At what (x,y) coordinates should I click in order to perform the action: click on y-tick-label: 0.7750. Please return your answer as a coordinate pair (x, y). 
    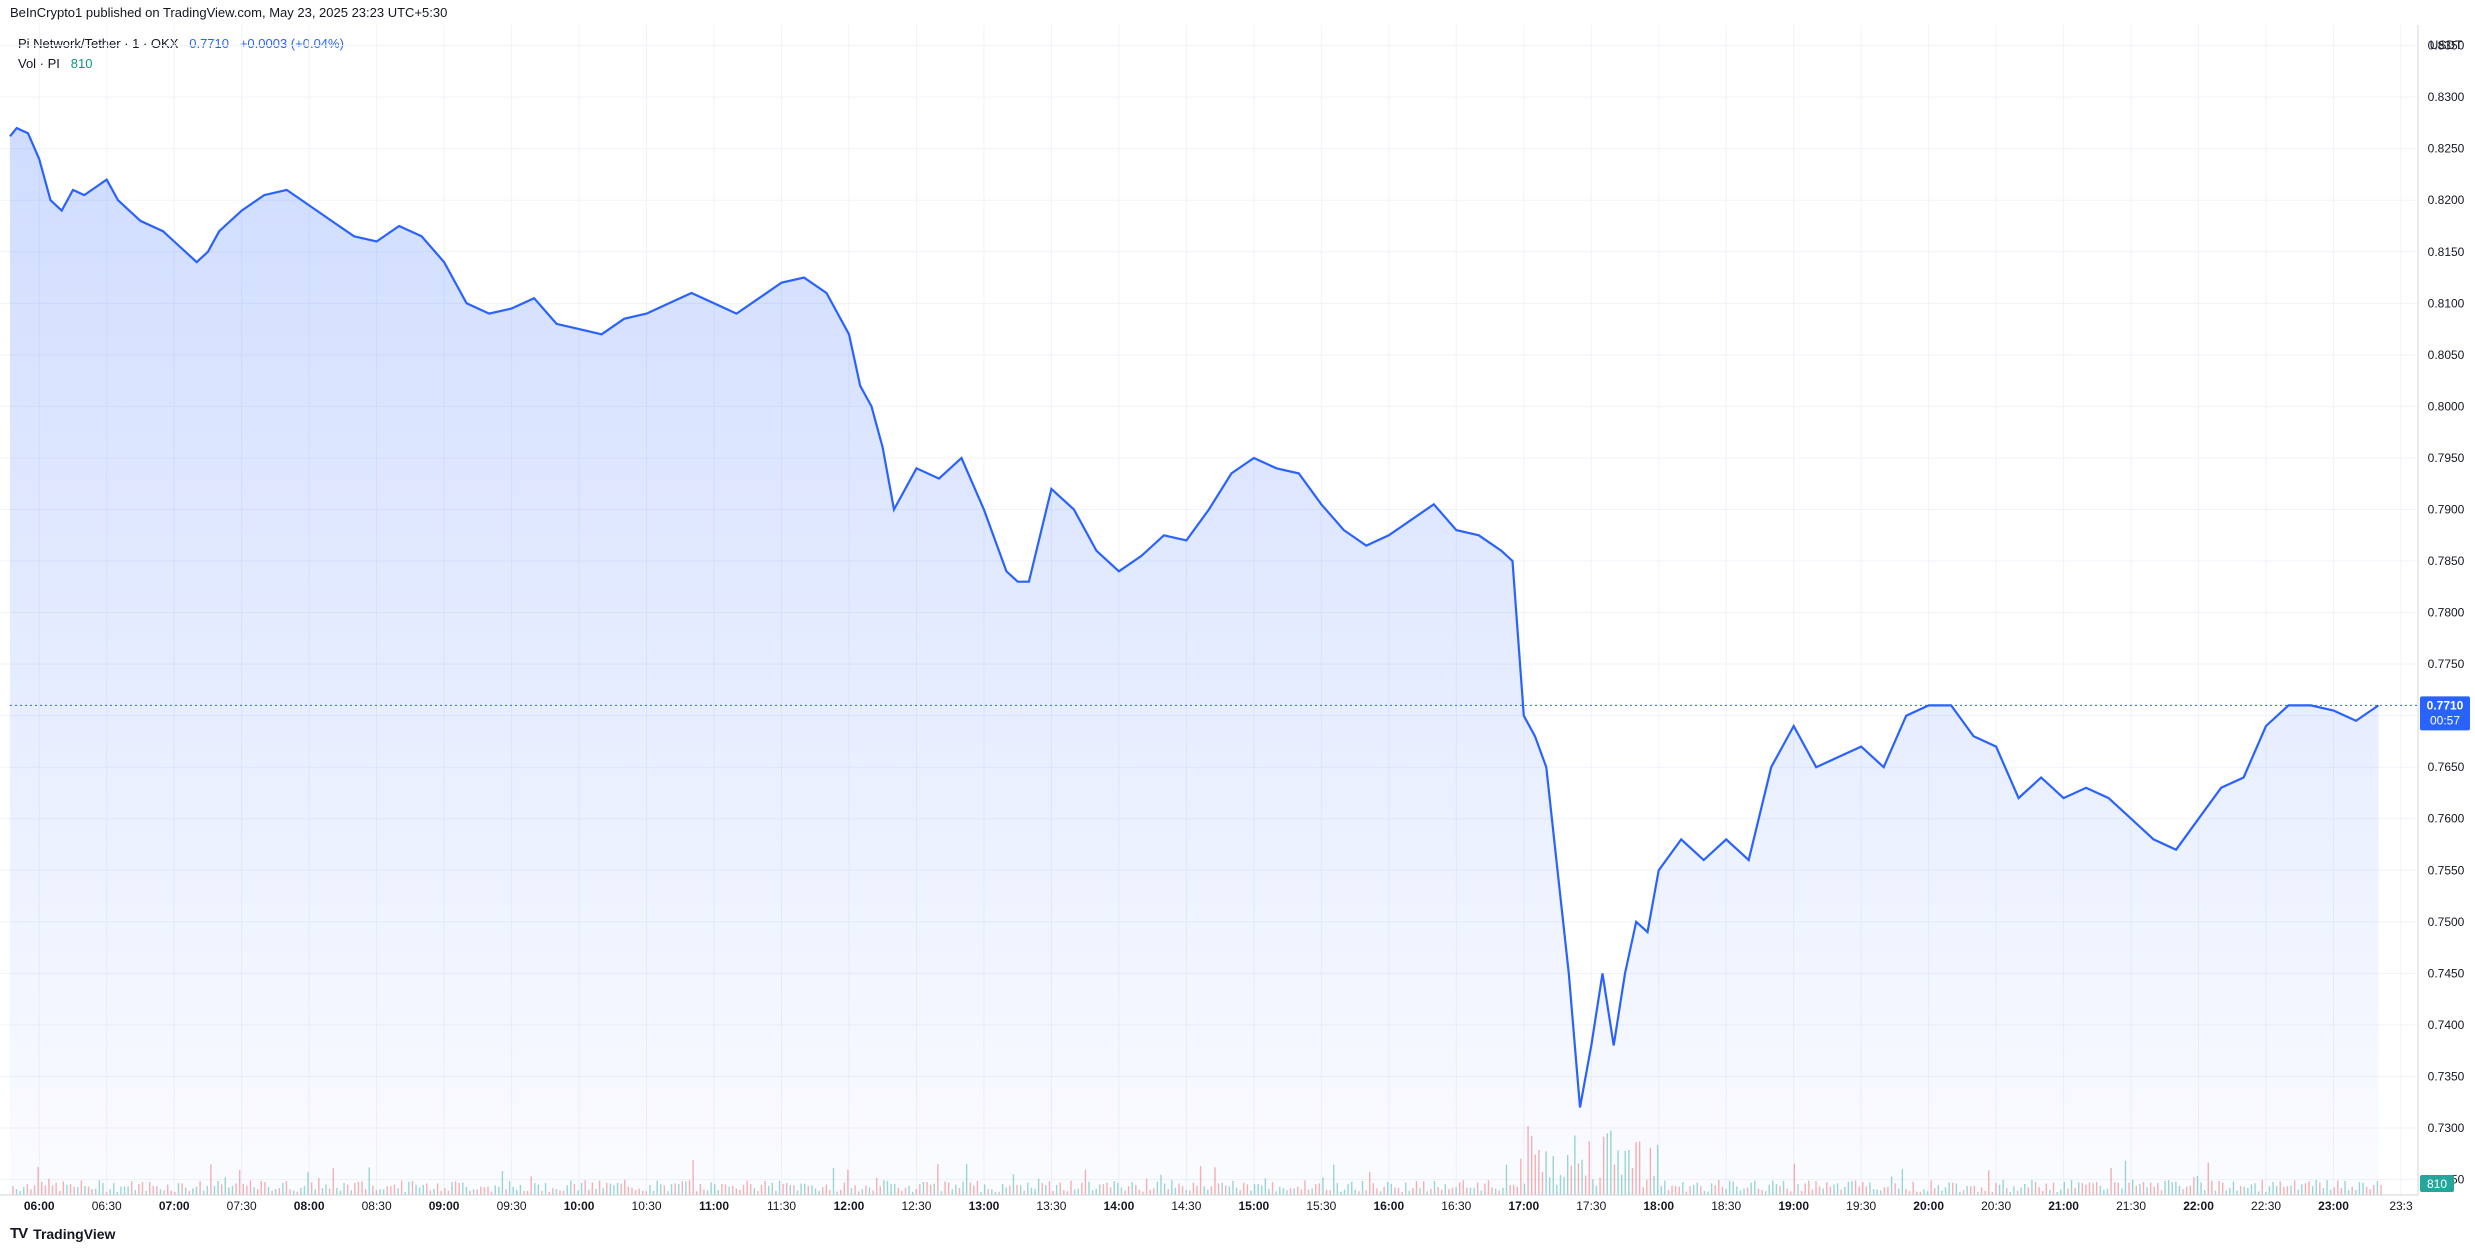
    Looking at the image, I should click on (2446, 664).